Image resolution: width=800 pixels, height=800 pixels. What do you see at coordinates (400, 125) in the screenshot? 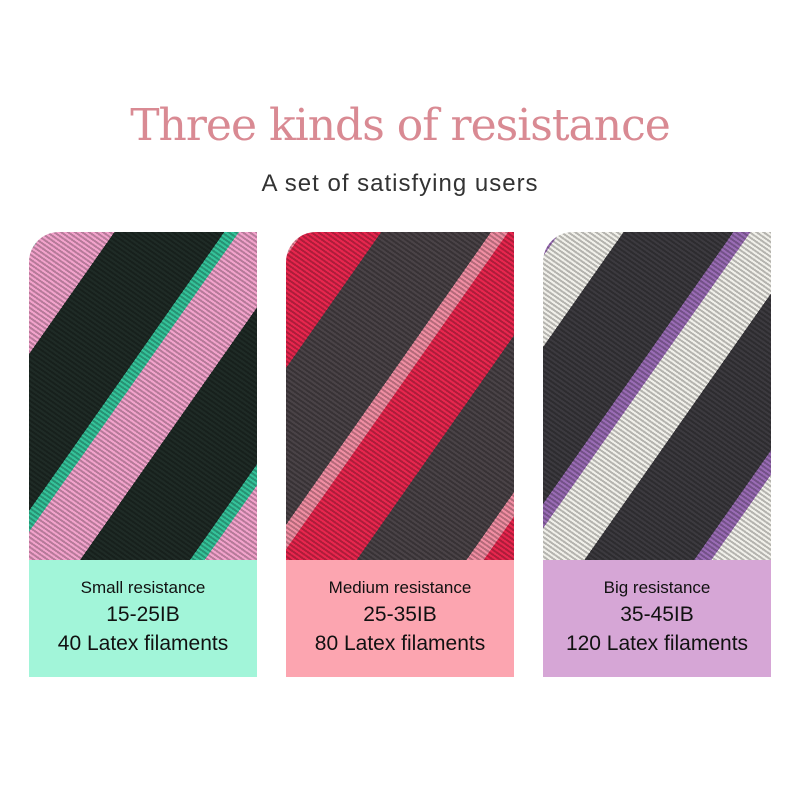
I see `page-title: Three kinds of resistance` at bounding box center [400, 125].